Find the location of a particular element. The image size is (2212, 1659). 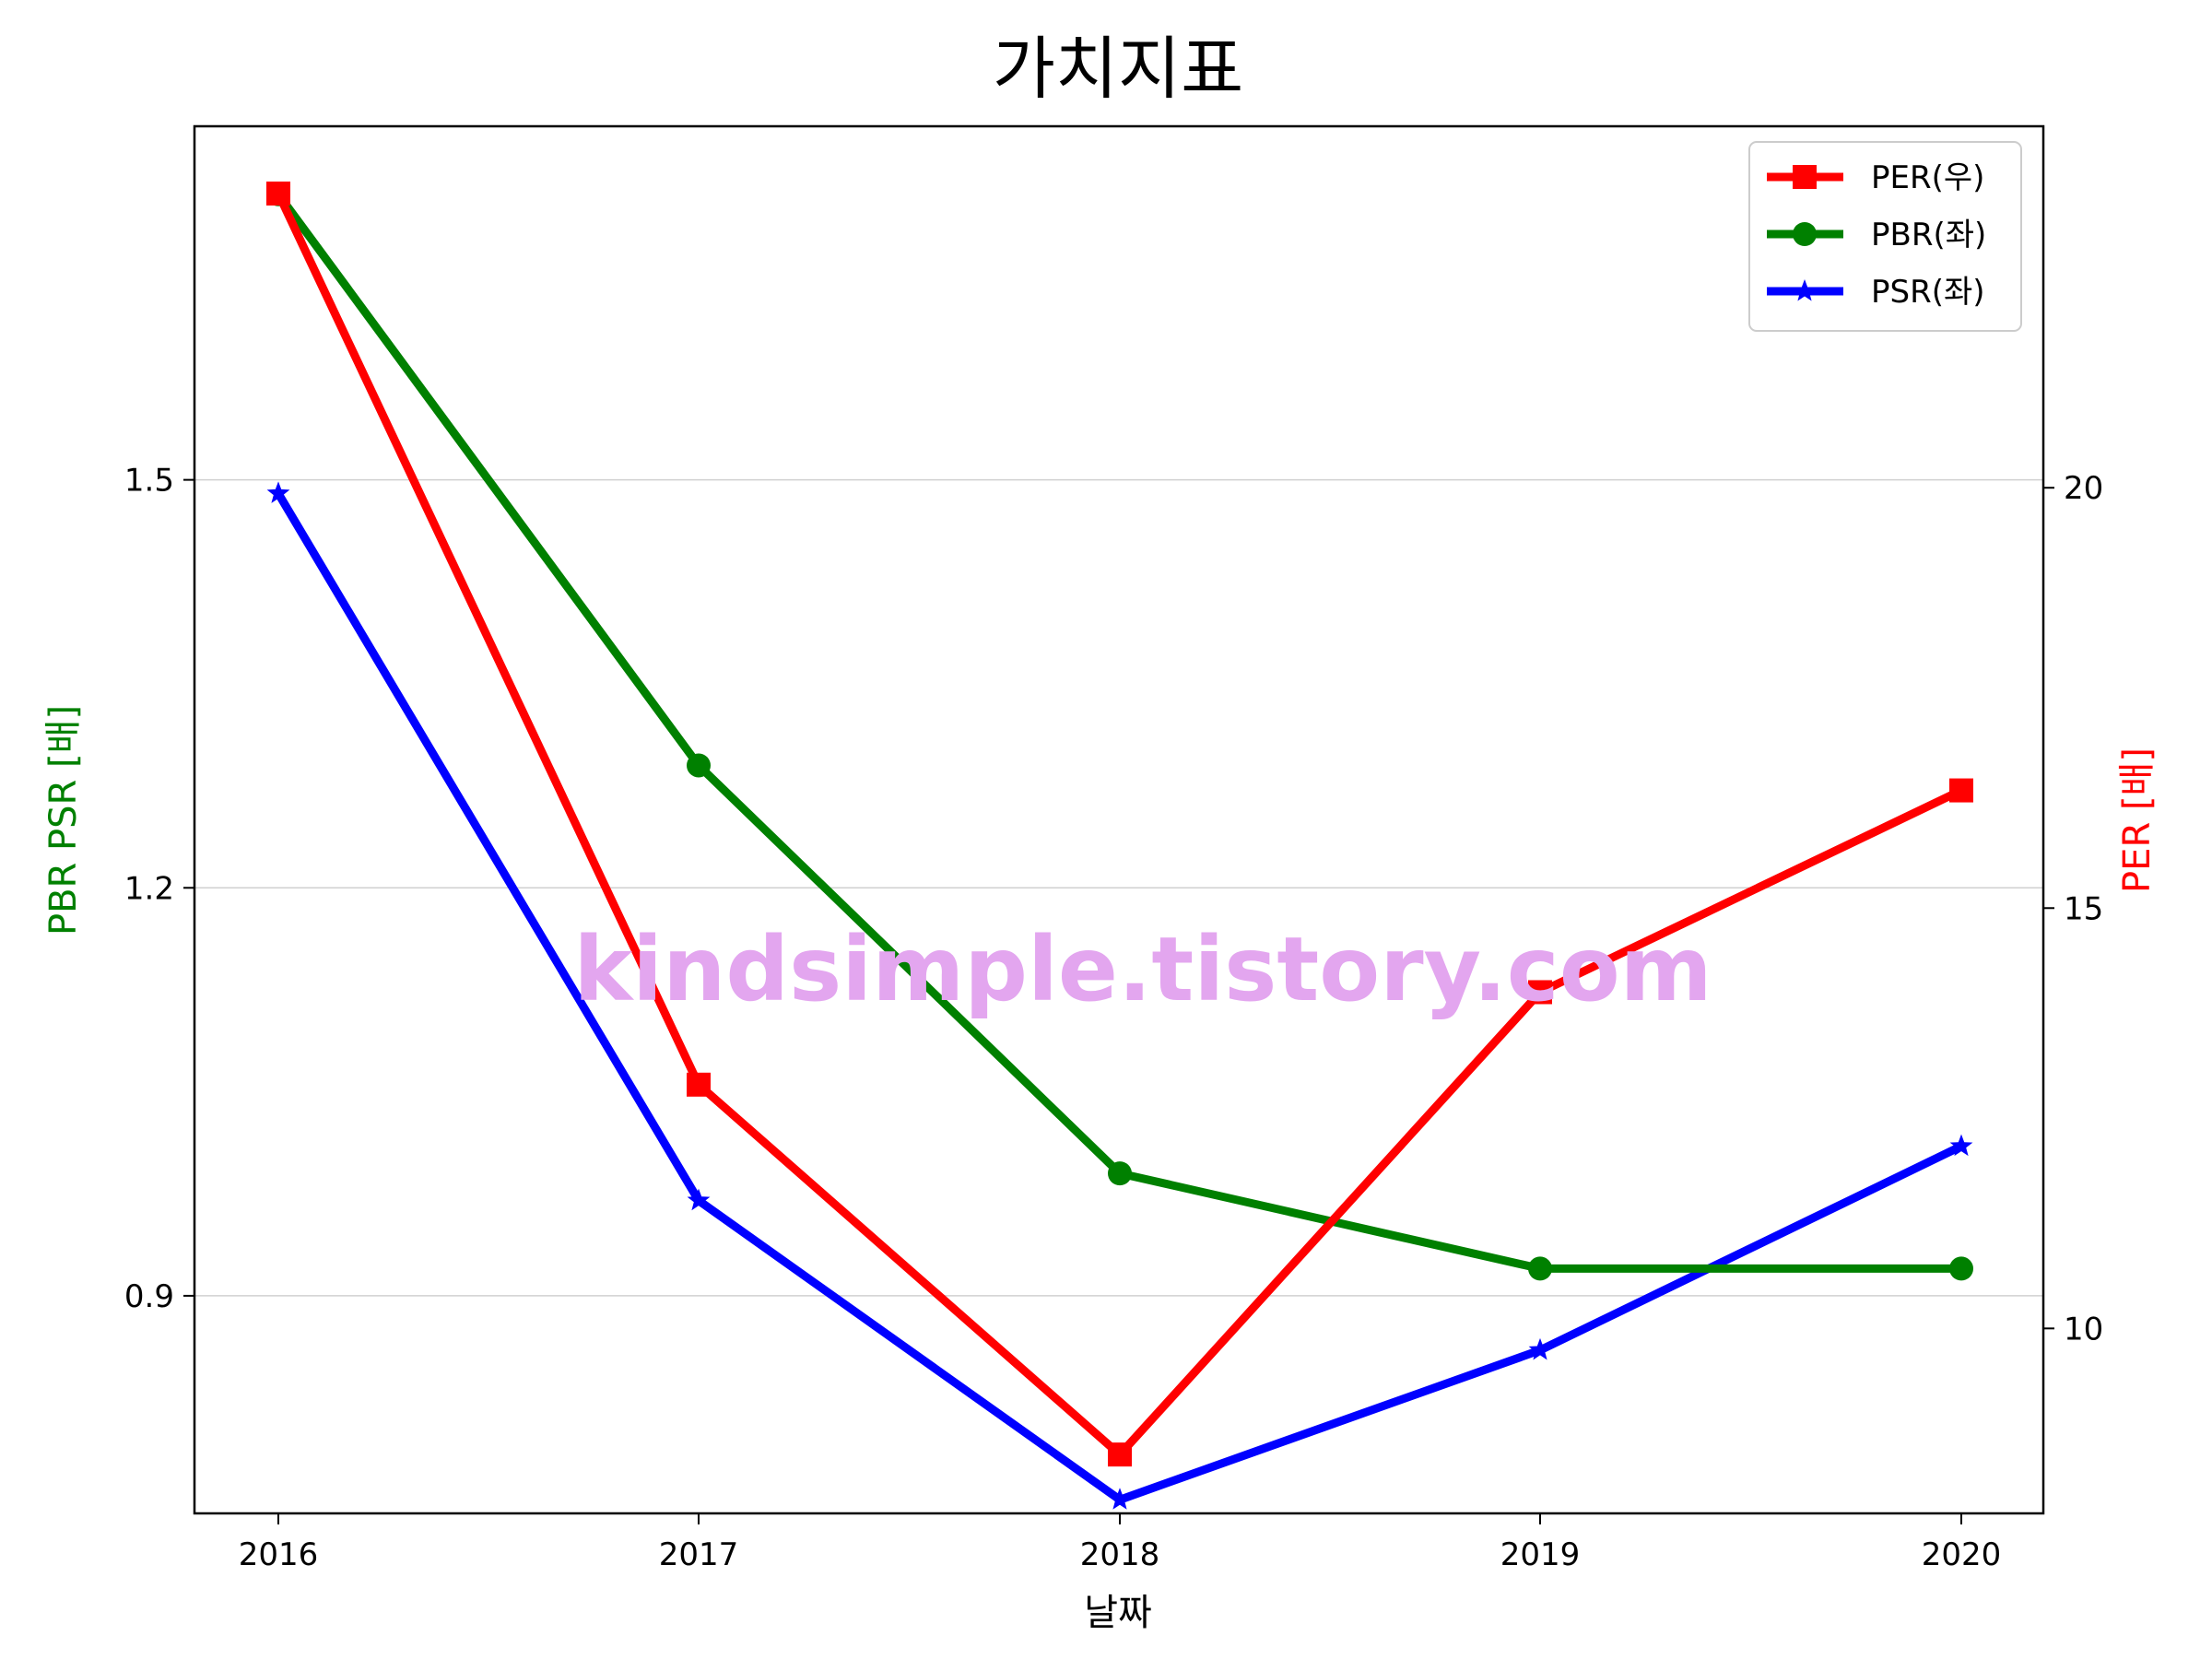

right-y-tick-label: 15 is located at coordinates (2083, 908).